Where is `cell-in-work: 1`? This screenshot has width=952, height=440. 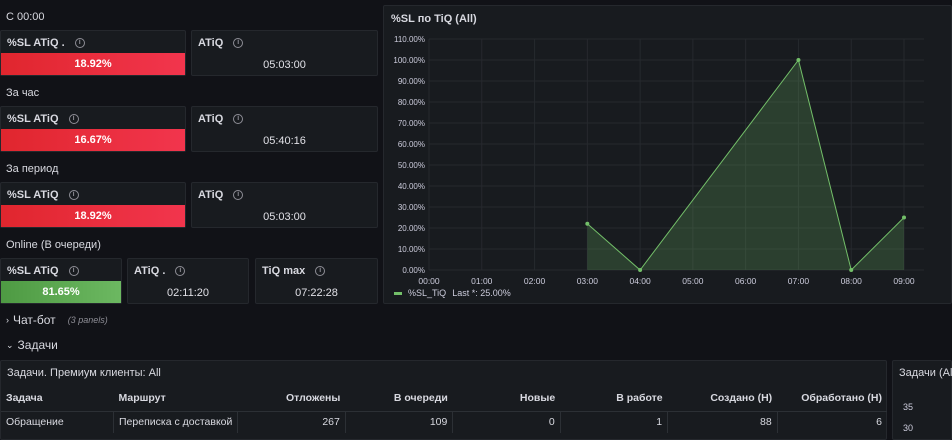 cell-in-work: 1 is located at coordinates (614, 421).